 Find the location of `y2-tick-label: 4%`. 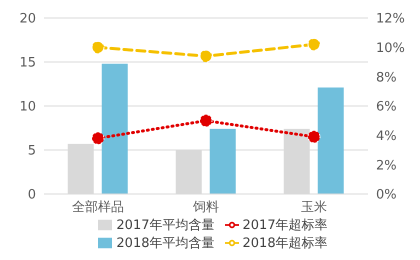

y2-tick-label: 4% is located at coordinates (386, 136).